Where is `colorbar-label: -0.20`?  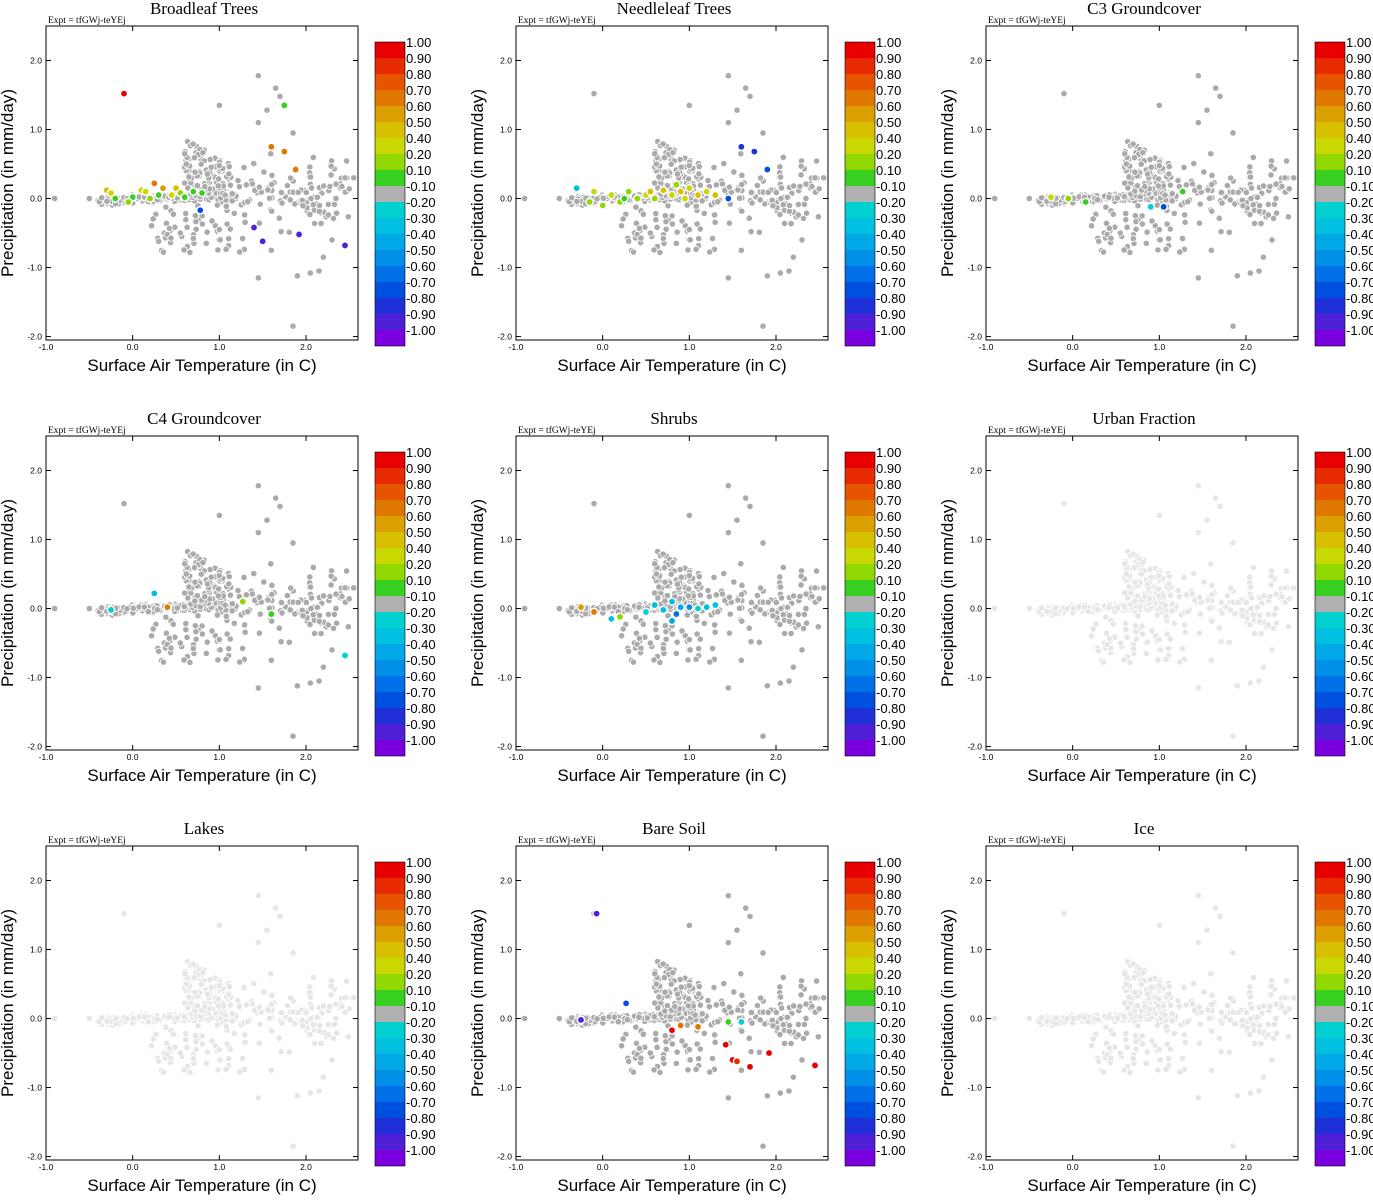
colorbar-label: -0.20 is located at coordinates (891, 1022).